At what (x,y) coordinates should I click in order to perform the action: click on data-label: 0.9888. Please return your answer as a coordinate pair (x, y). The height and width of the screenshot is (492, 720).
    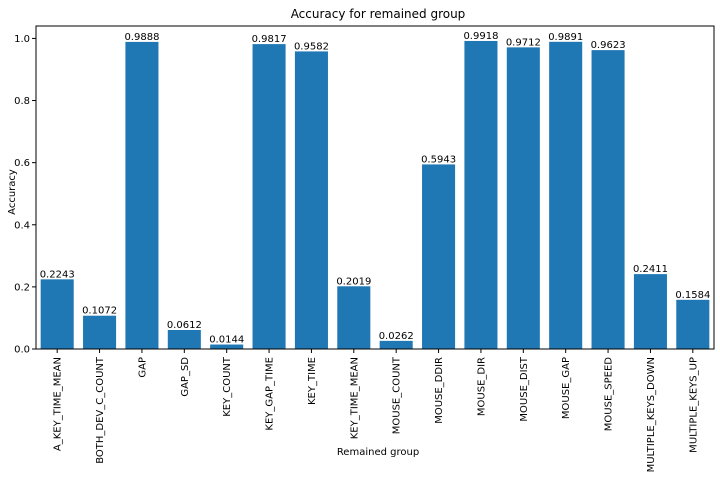
    Looking at the image, I should click on (141, 37).